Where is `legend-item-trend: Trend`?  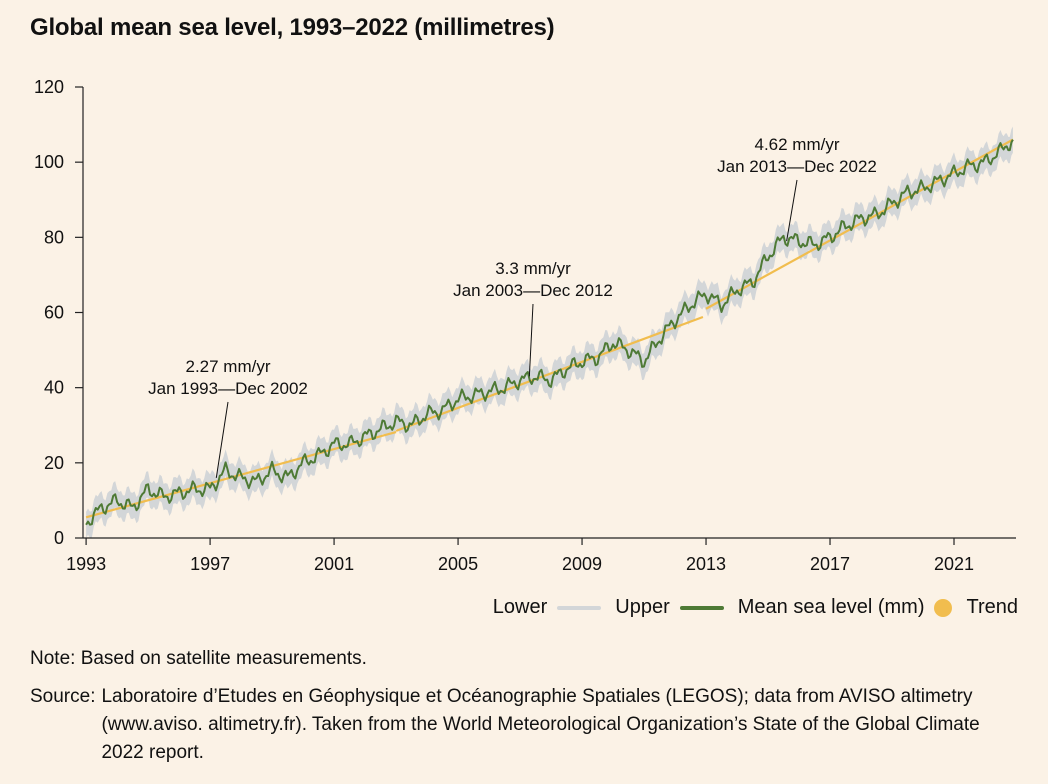 legend-item-trend: Trend is located at coordinates (992, 607).